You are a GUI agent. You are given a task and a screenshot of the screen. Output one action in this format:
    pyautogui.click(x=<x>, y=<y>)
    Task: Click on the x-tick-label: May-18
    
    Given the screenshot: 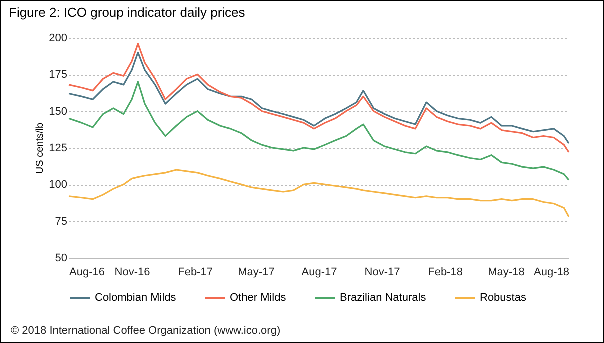 What is the action you would take?
    pyautogui.click(x=506, y=272)
    